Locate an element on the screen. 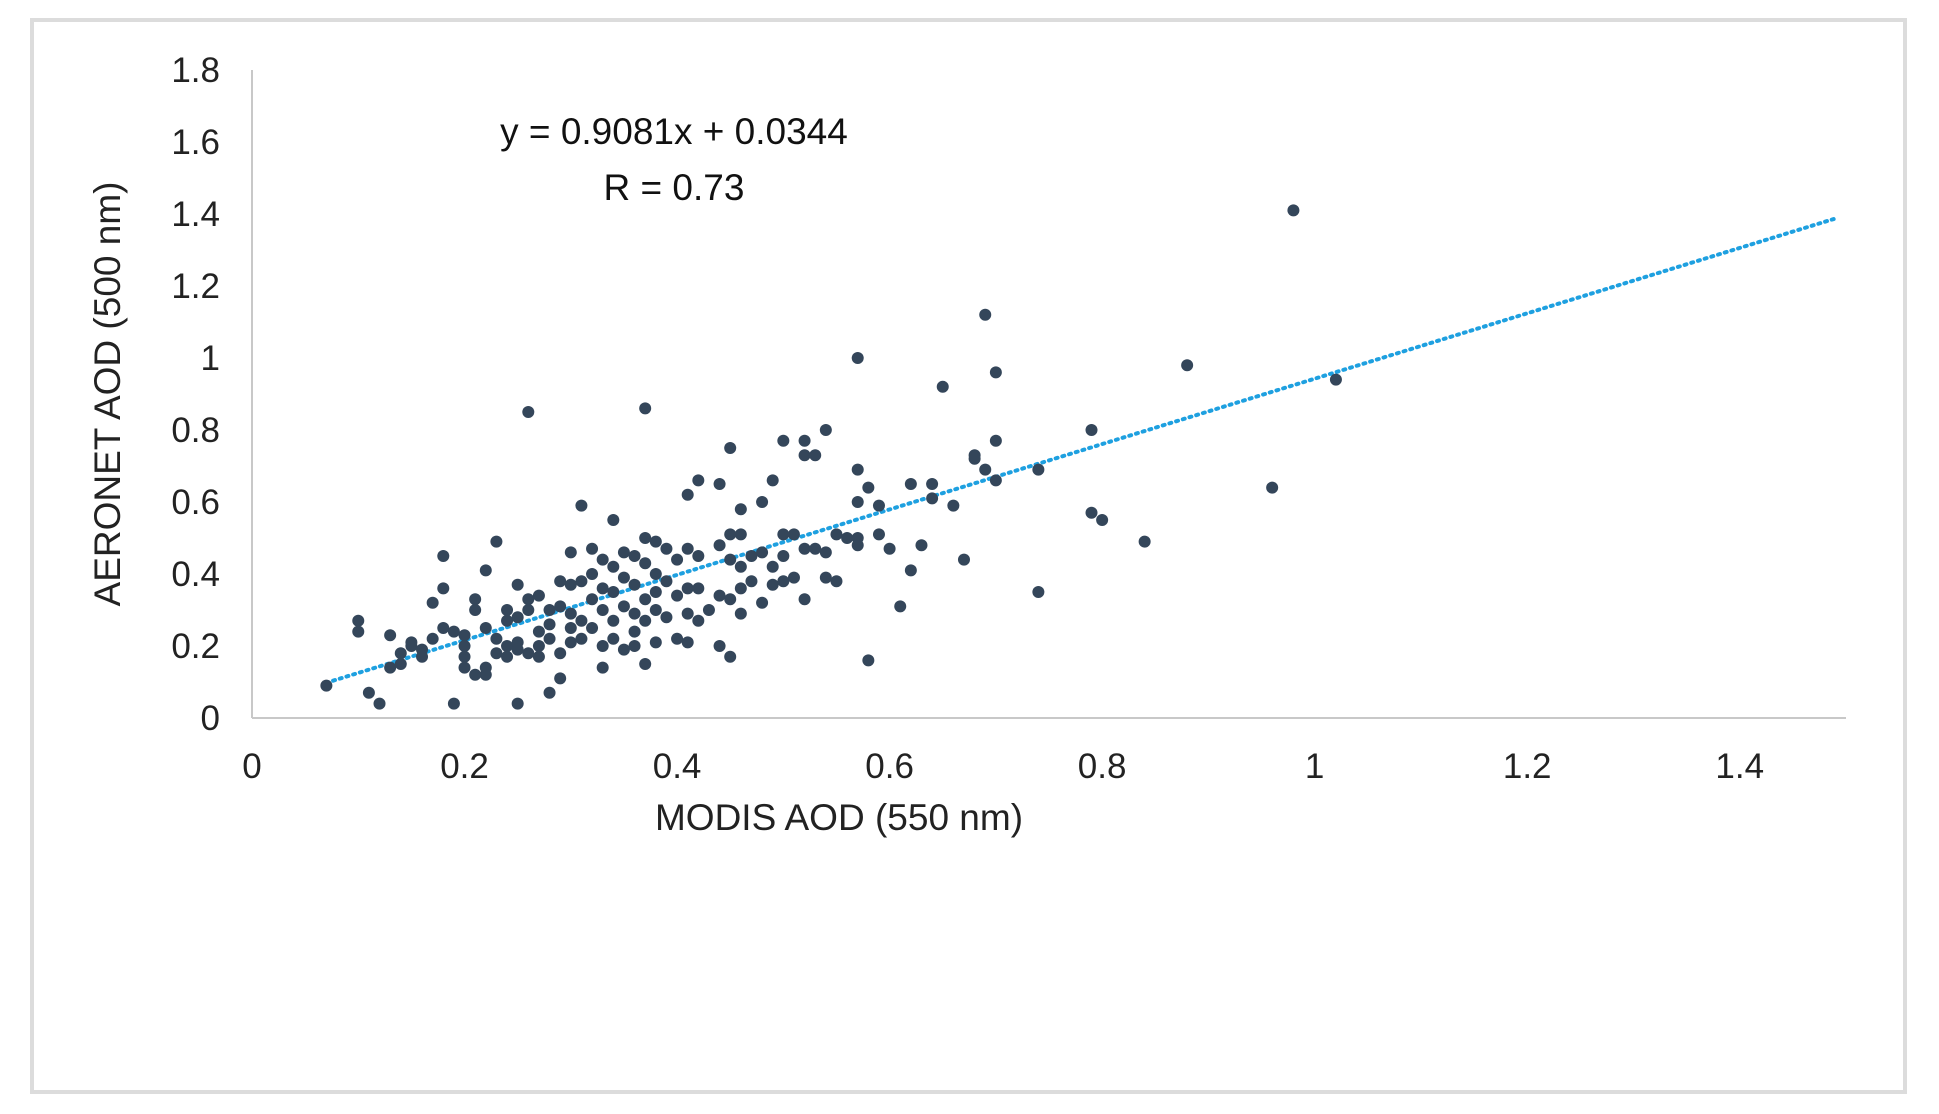  y-tick-label: 1 is located at coordinates (210, 358).